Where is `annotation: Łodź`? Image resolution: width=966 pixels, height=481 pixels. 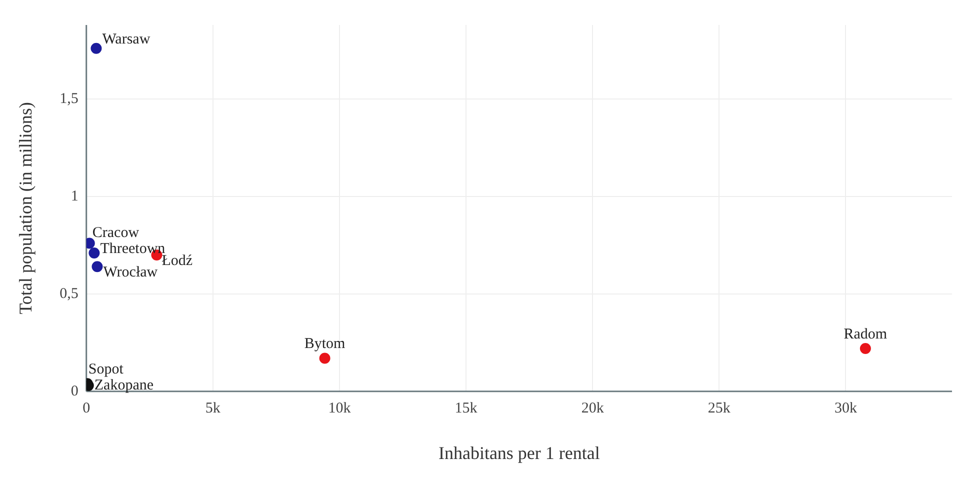
annotation: Łodź is located at coordinates (177, 260).